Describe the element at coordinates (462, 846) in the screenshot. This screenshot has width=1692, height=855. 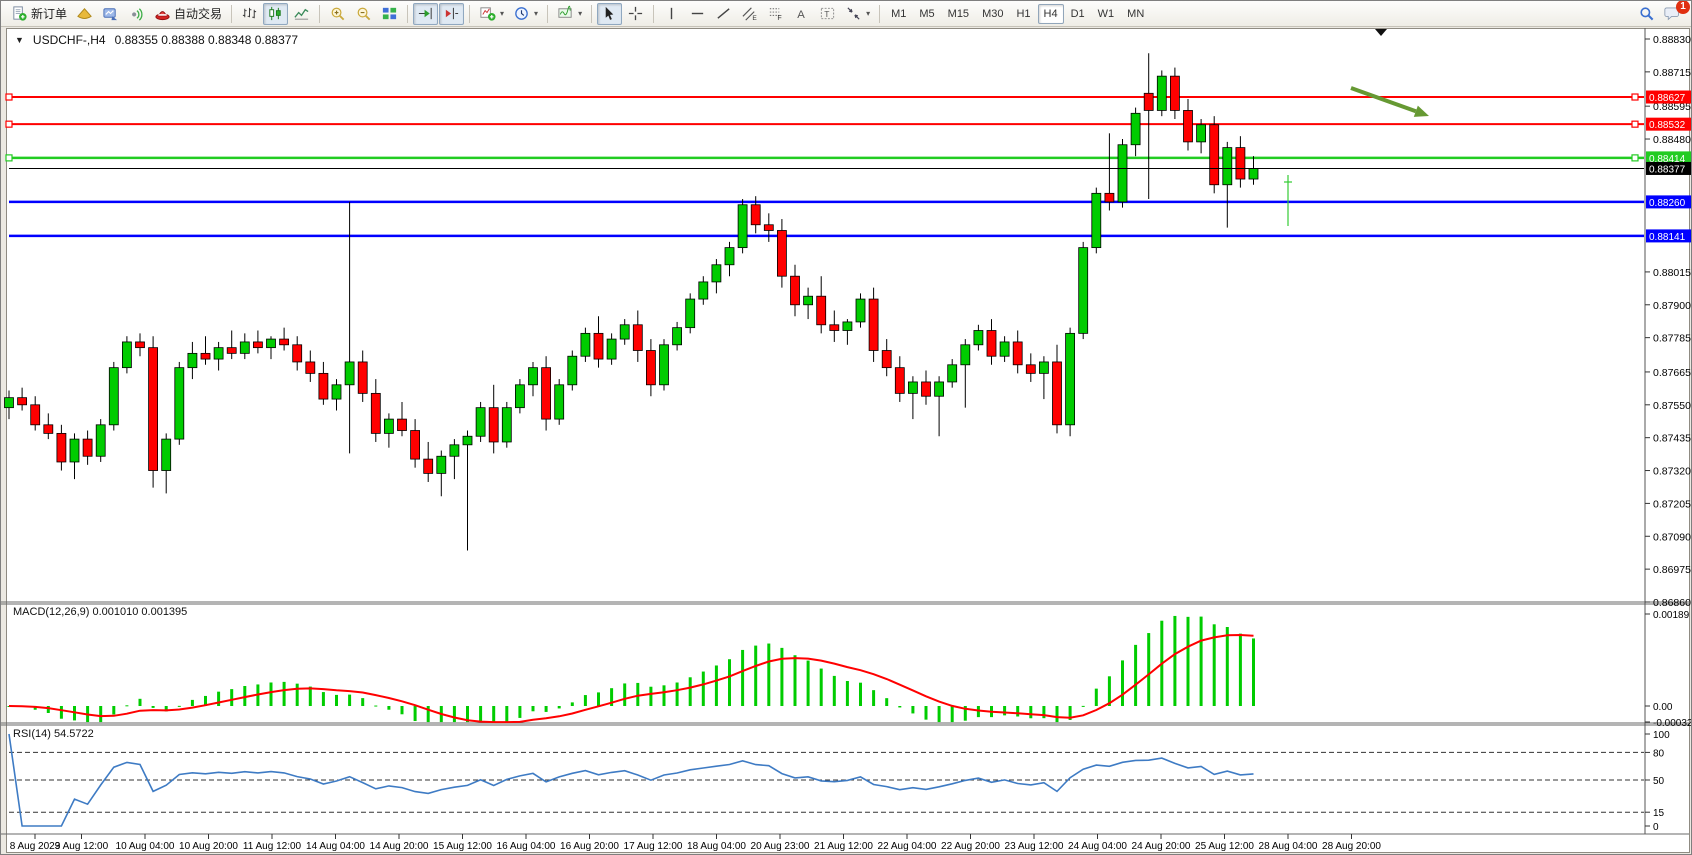
I see `svg-text: 15 Aug 12:00` at that location.